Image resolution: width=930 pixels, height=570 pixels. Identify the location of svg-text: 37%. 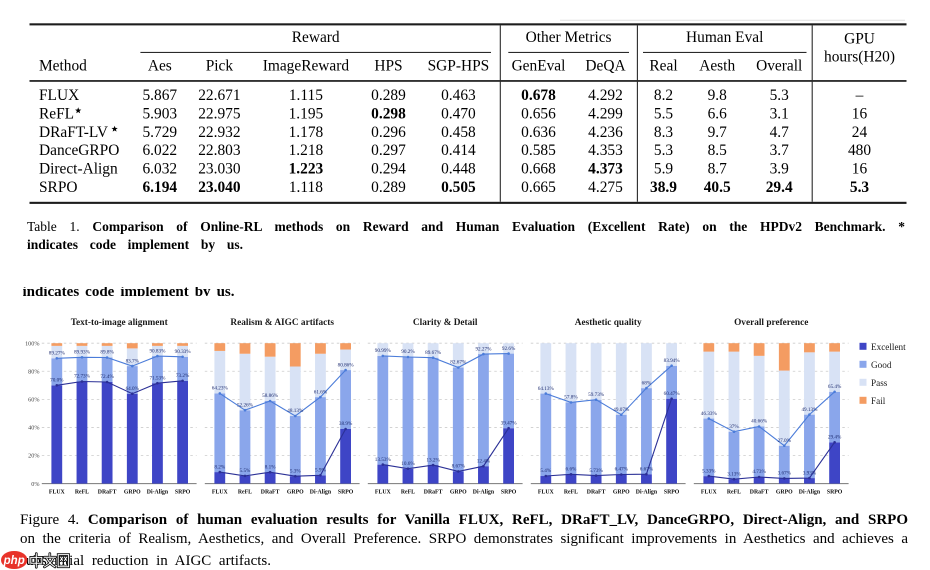
(734, 427).